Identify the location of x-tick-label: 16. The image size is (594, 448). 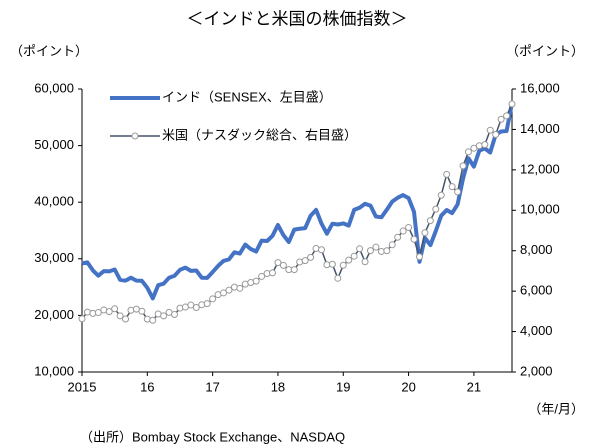
(147, 386).